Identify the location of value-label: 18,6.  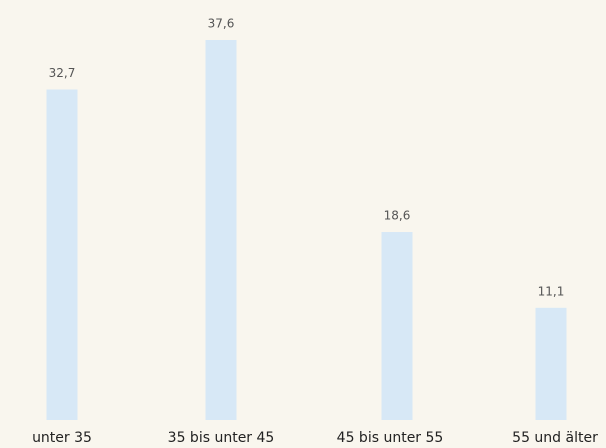
(397, 216).